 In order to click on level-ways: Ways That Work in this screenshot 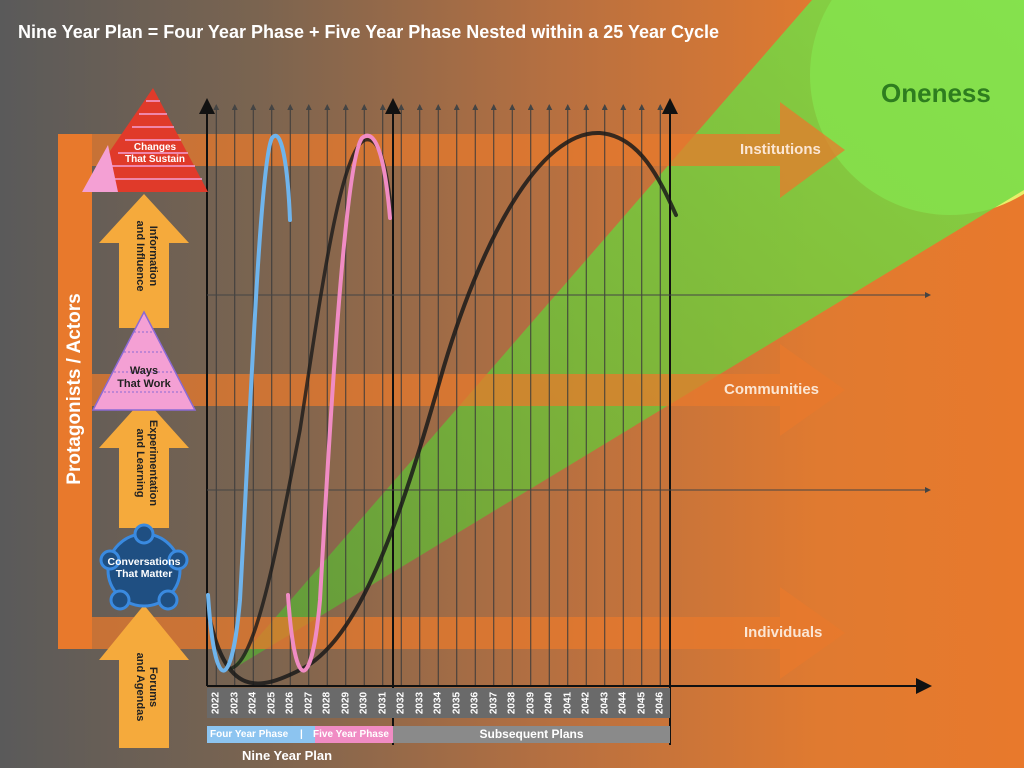, I will do `click(144, 377)`.